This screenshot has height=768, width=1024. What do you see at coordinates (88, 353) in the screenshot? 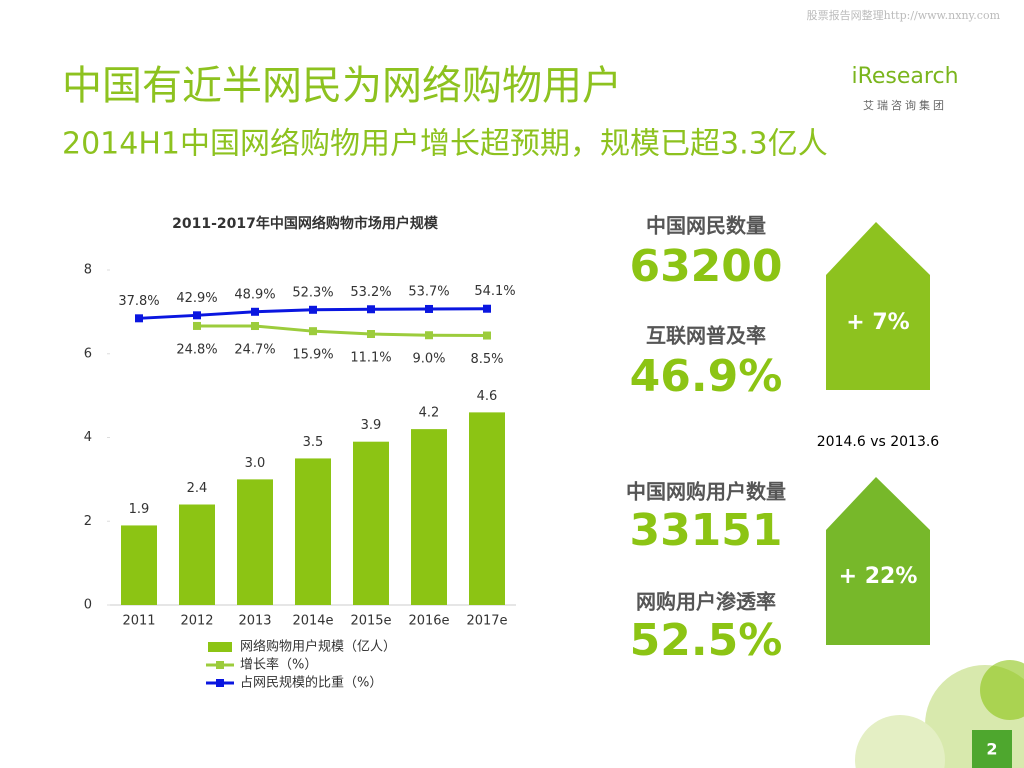
I see `y-tick-label: 6` at bounding box center [88, 353].